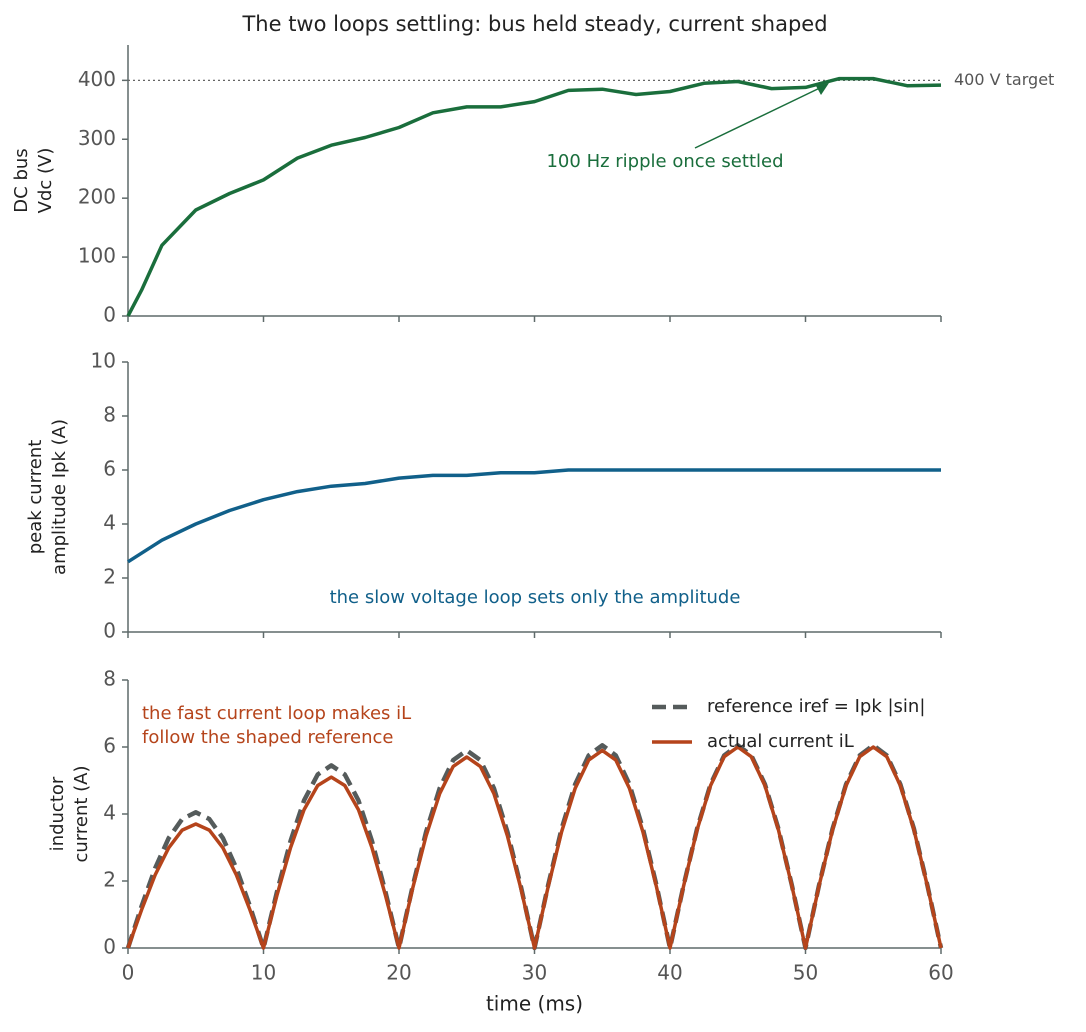 The width and height of the screenshot is (1086, 1032). What do you see at coordinates (760, 116) in the screenshot?
I see `annotation-arrow` at bounding box center [760, 116].